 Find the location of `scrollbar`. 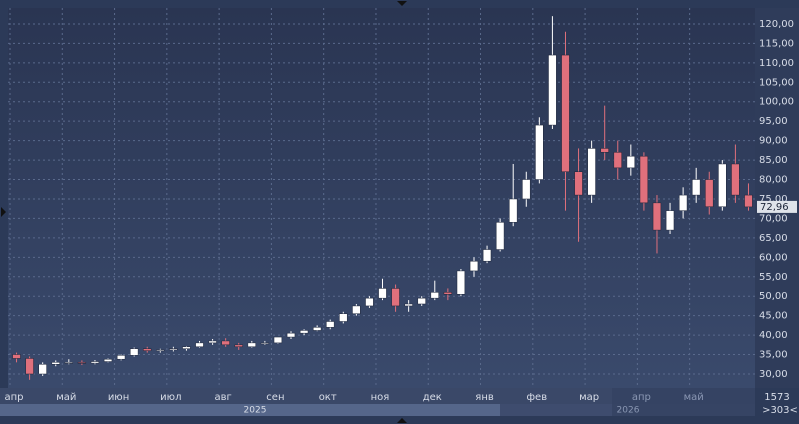

scrollbar is located at coordinates (250, 410).